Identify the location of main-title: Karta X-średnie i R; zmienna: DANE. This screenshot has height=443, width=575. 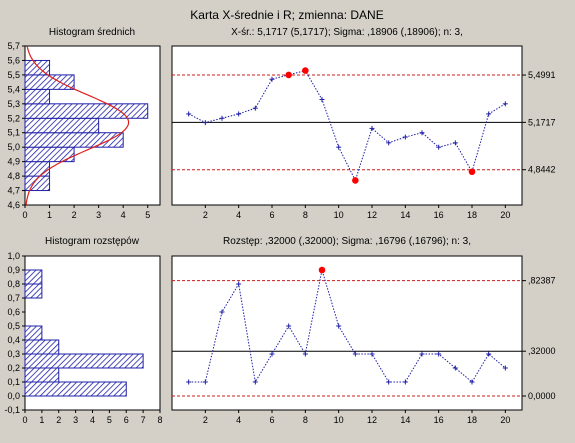
(286, 15).